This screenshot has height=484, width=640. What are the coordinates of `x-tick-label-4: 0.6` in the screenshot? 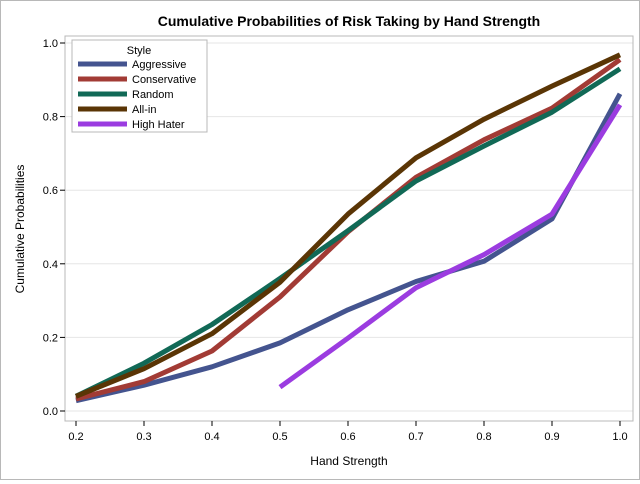 It's located at (347, 437).